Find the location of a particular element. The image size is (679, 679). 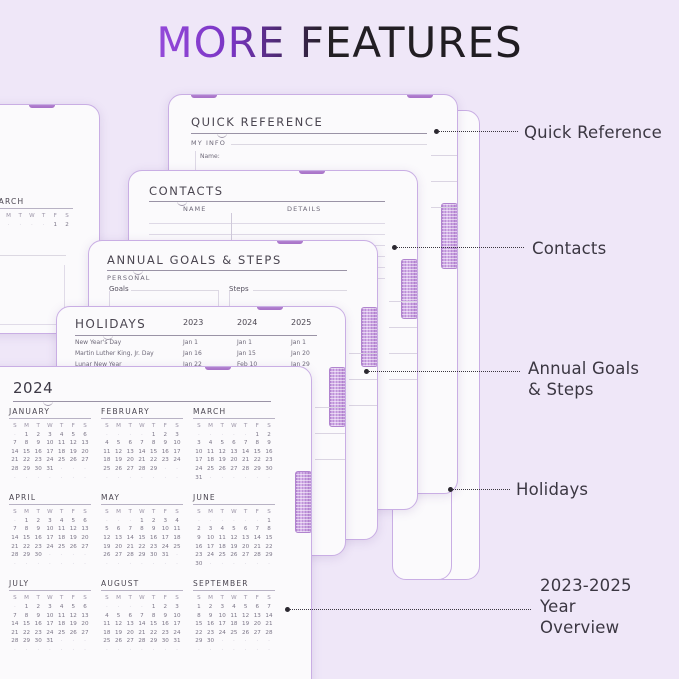

calendar-day: 1 is located at coordinates (153, 434).